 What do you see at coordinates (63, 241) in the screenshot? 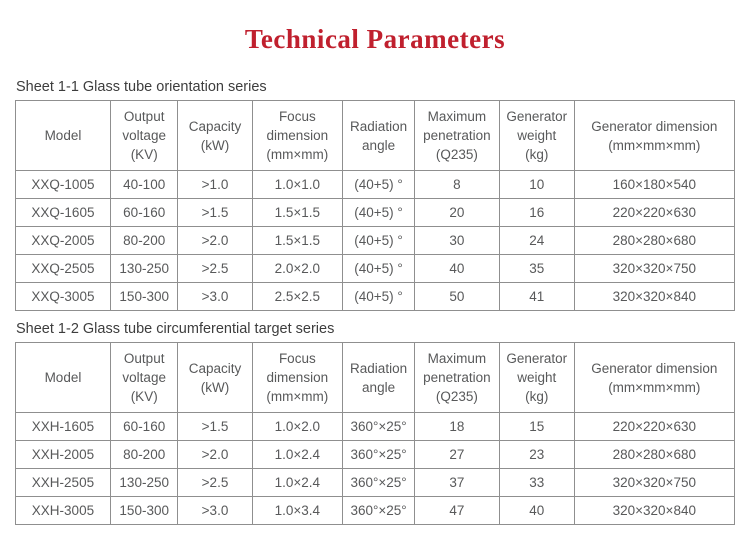
I see `model-cell: XXQ-2005` at bounding box center [63, 241].